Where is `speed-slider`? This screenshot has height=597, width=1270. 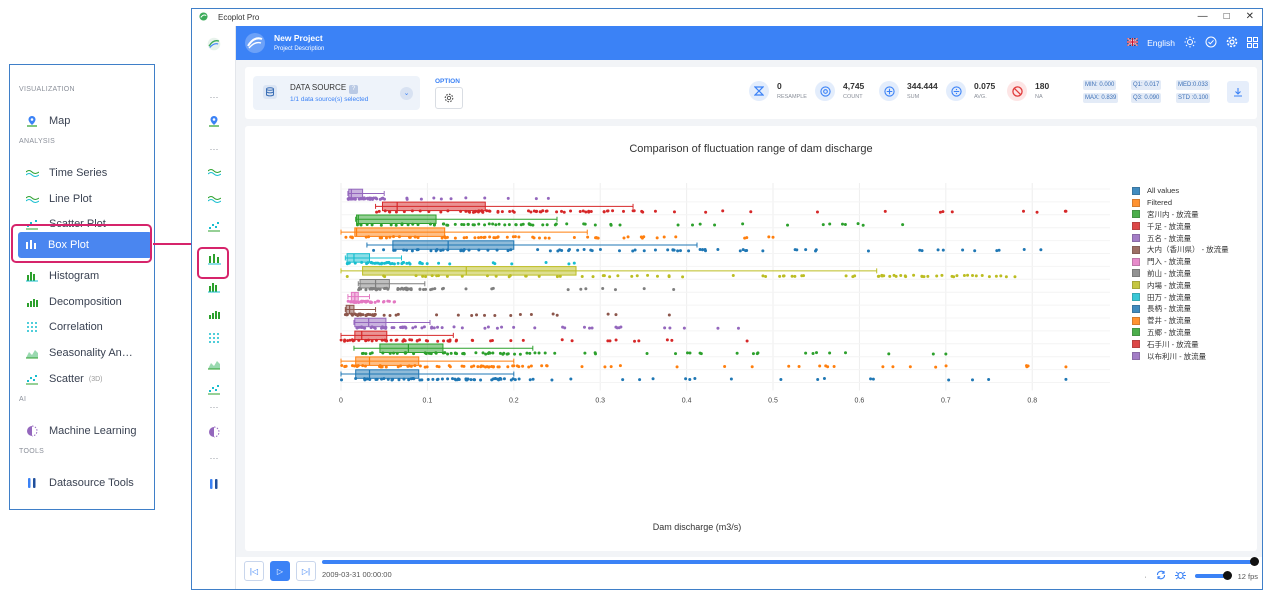
speed-slider is located at coordinates (1213, 575).